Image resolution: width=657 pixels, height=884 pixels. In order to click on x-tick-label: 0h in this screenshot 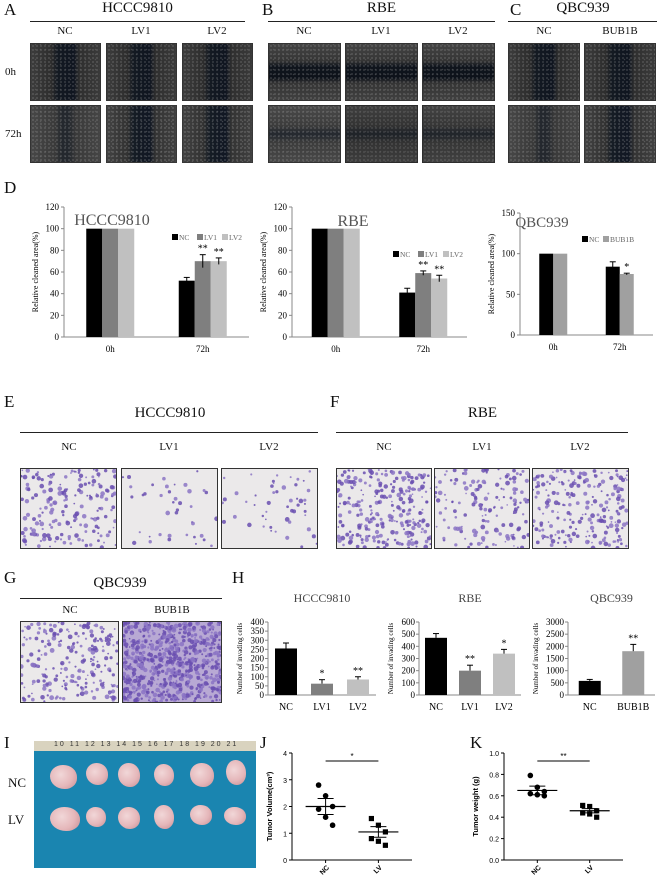, I will do `click(554, 347)`.